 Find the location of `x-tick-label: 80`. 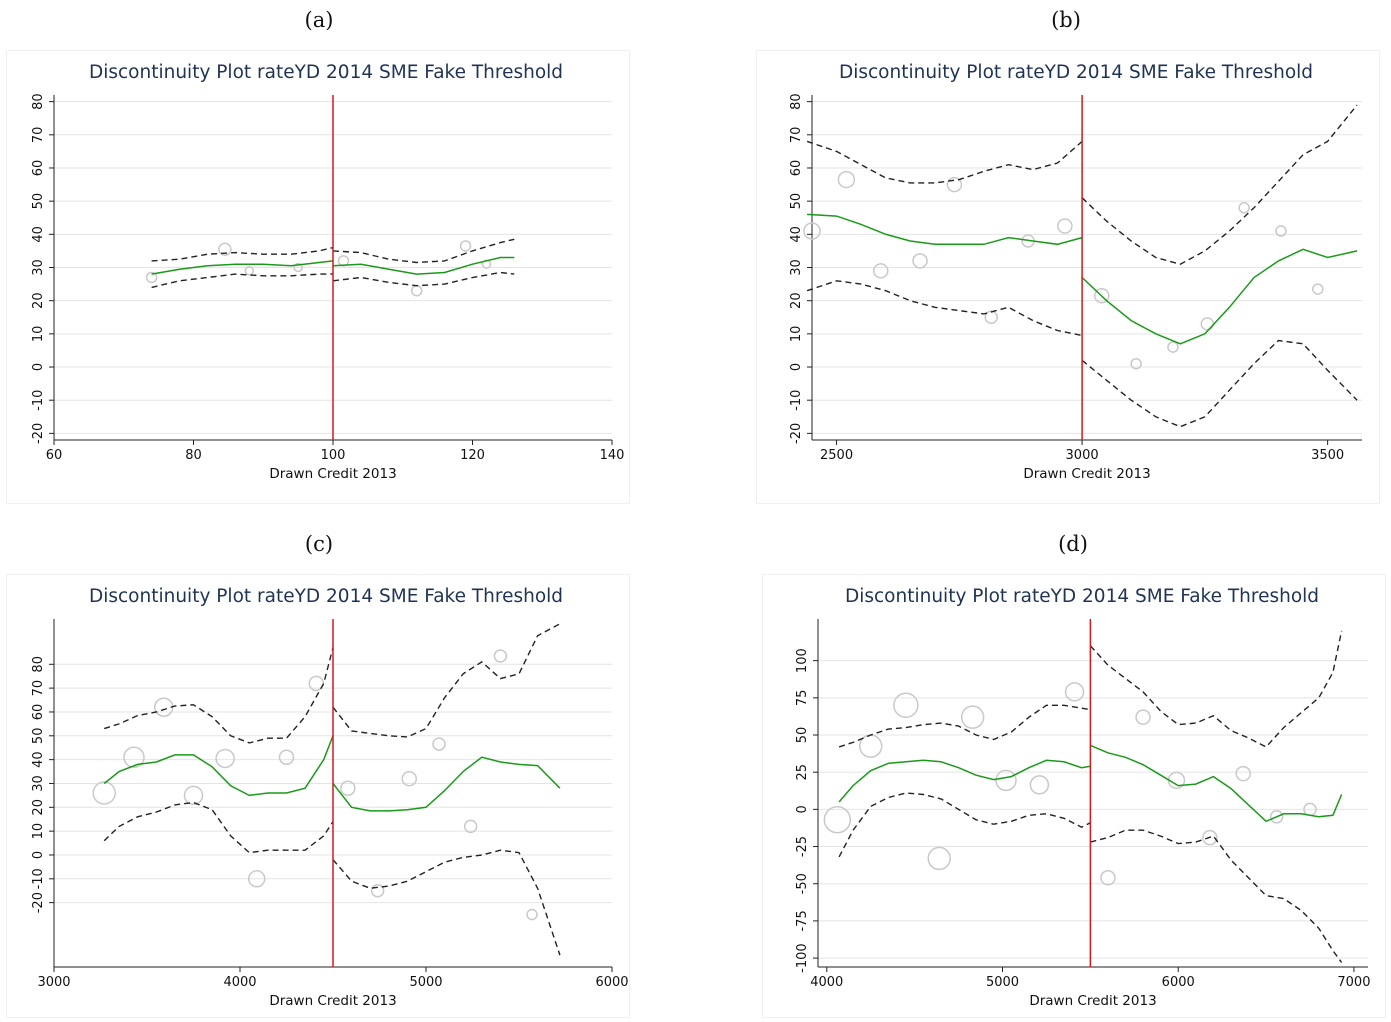

x-tick-label: 80 is located at coordinates (193, 455).